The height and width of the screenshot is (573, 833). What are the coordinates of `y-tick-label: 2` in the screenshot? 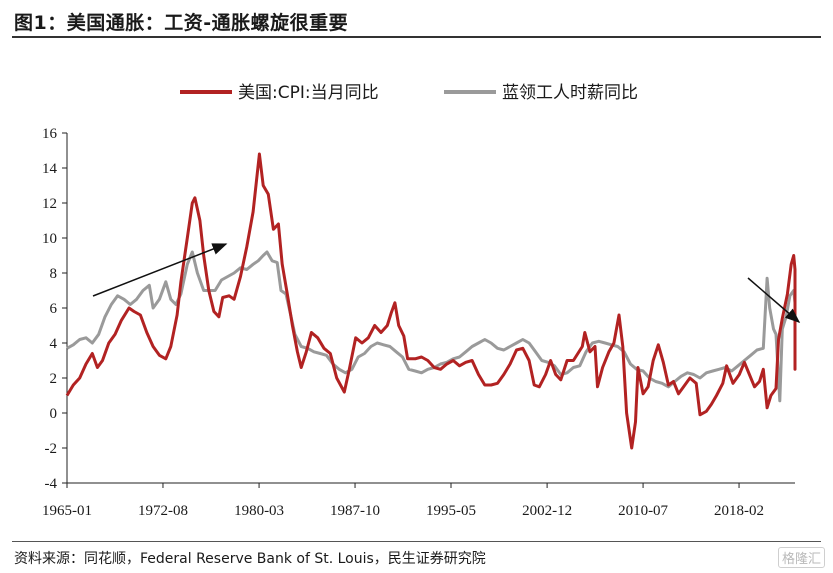 It's located at (54, 379).